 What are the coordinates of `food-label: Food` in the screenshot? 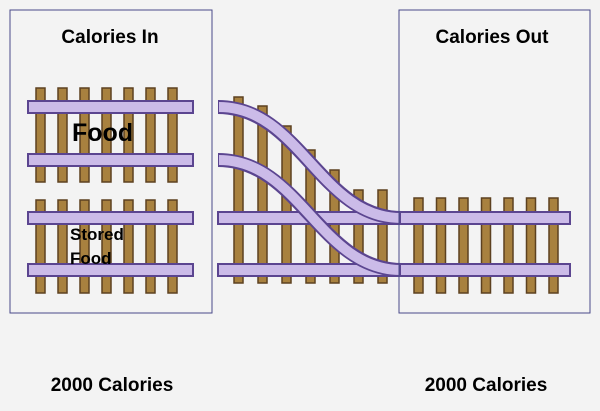 It's located at (103, 133).